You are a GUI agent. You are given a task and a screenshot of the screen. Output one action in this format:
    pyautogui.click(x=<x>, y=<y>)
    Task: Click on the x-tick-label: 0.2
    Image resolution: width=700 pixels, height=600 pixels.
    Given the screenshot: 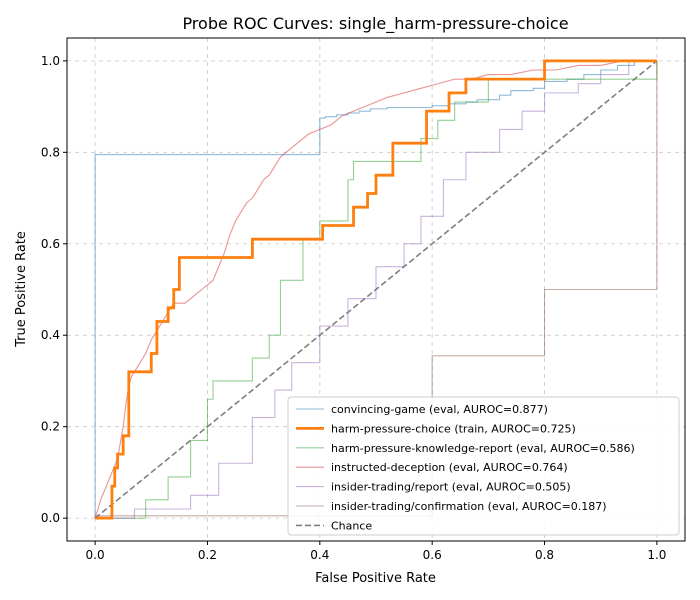 What is the action you would take?
    pyautogui.click(x=207, y=555)
    